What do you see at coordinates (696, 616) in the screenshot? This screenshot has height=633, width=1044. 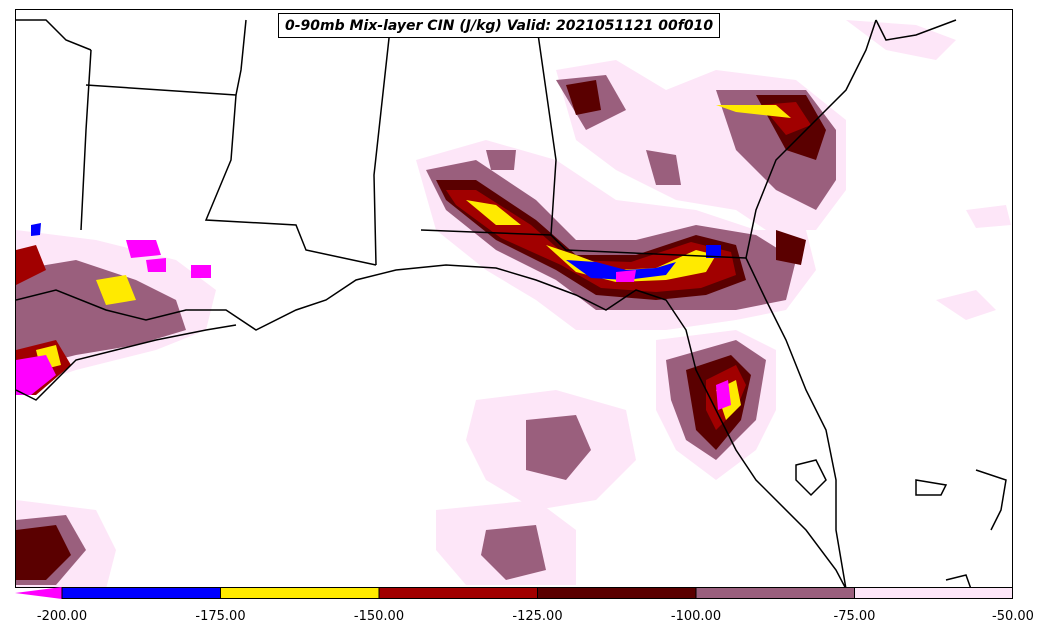 I see `colorbar-tick-label: -100.00` at bounding box center [696, 616].